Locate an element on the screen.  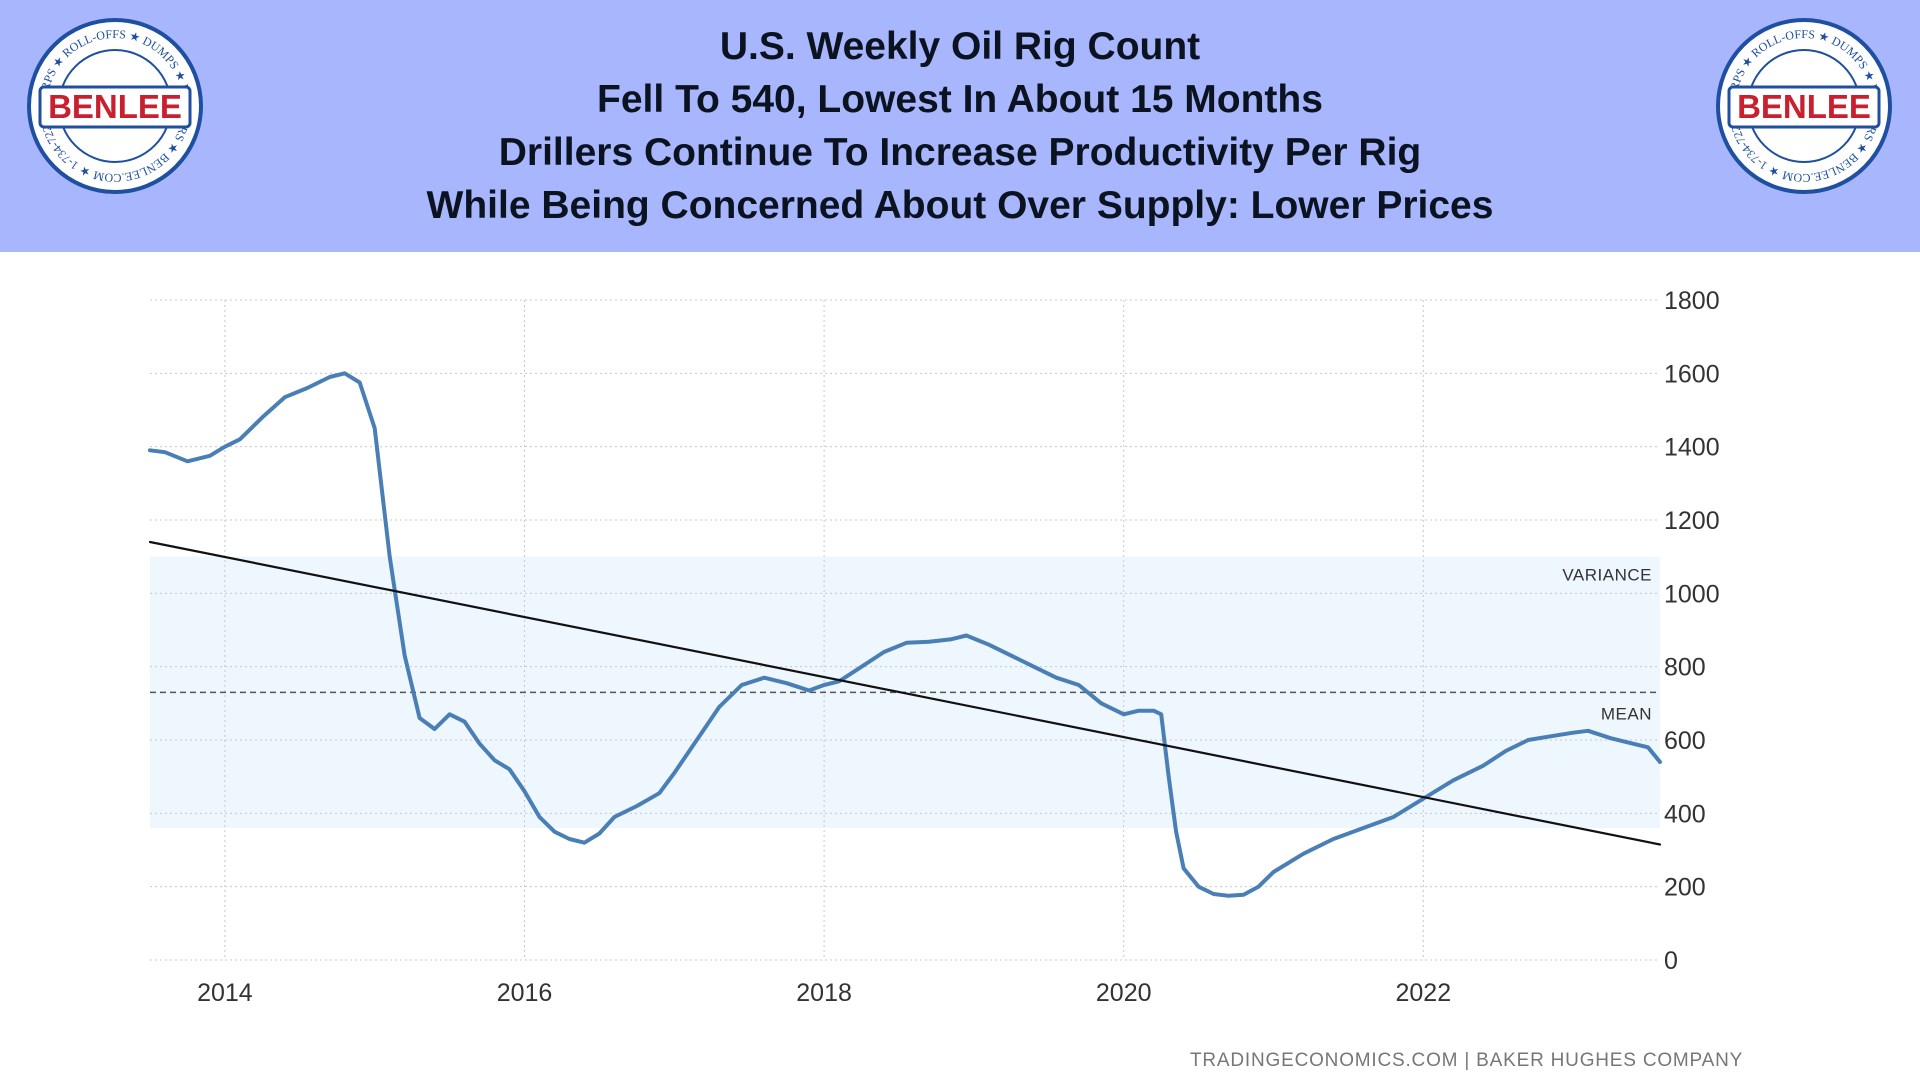
x-tick-label: 2014 is located at coordinates (225, 993).